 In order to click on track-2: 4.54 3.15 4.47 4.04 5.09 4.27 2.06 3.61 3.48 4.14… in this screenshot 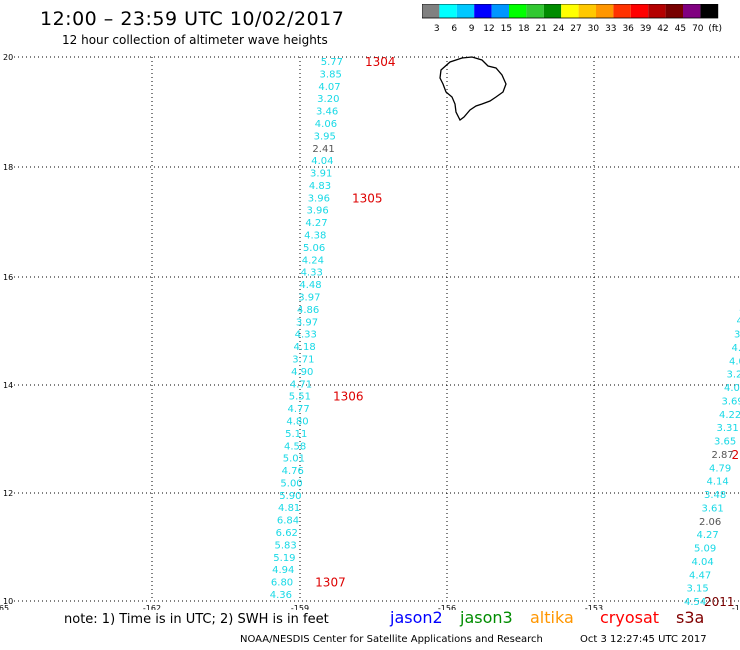, I will do `click(712, 456)`.